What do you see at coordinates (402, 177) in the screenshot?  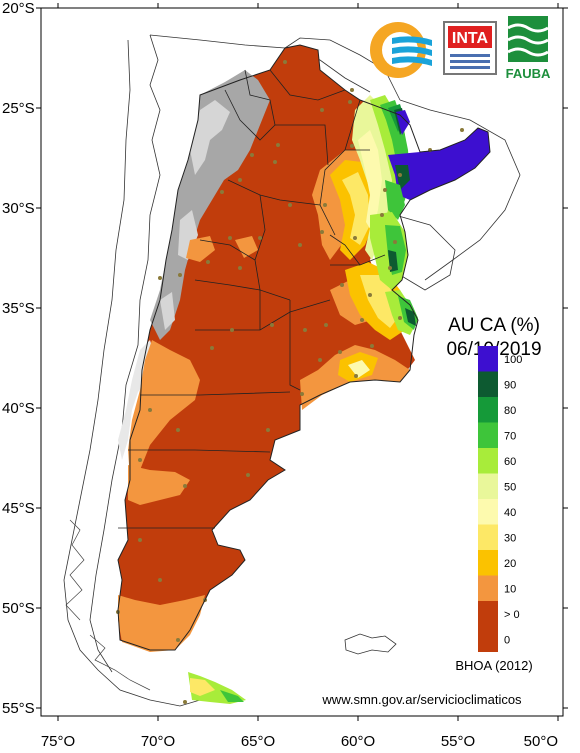 I see `zone-90-corrientes` at bounding box center [402, 177].